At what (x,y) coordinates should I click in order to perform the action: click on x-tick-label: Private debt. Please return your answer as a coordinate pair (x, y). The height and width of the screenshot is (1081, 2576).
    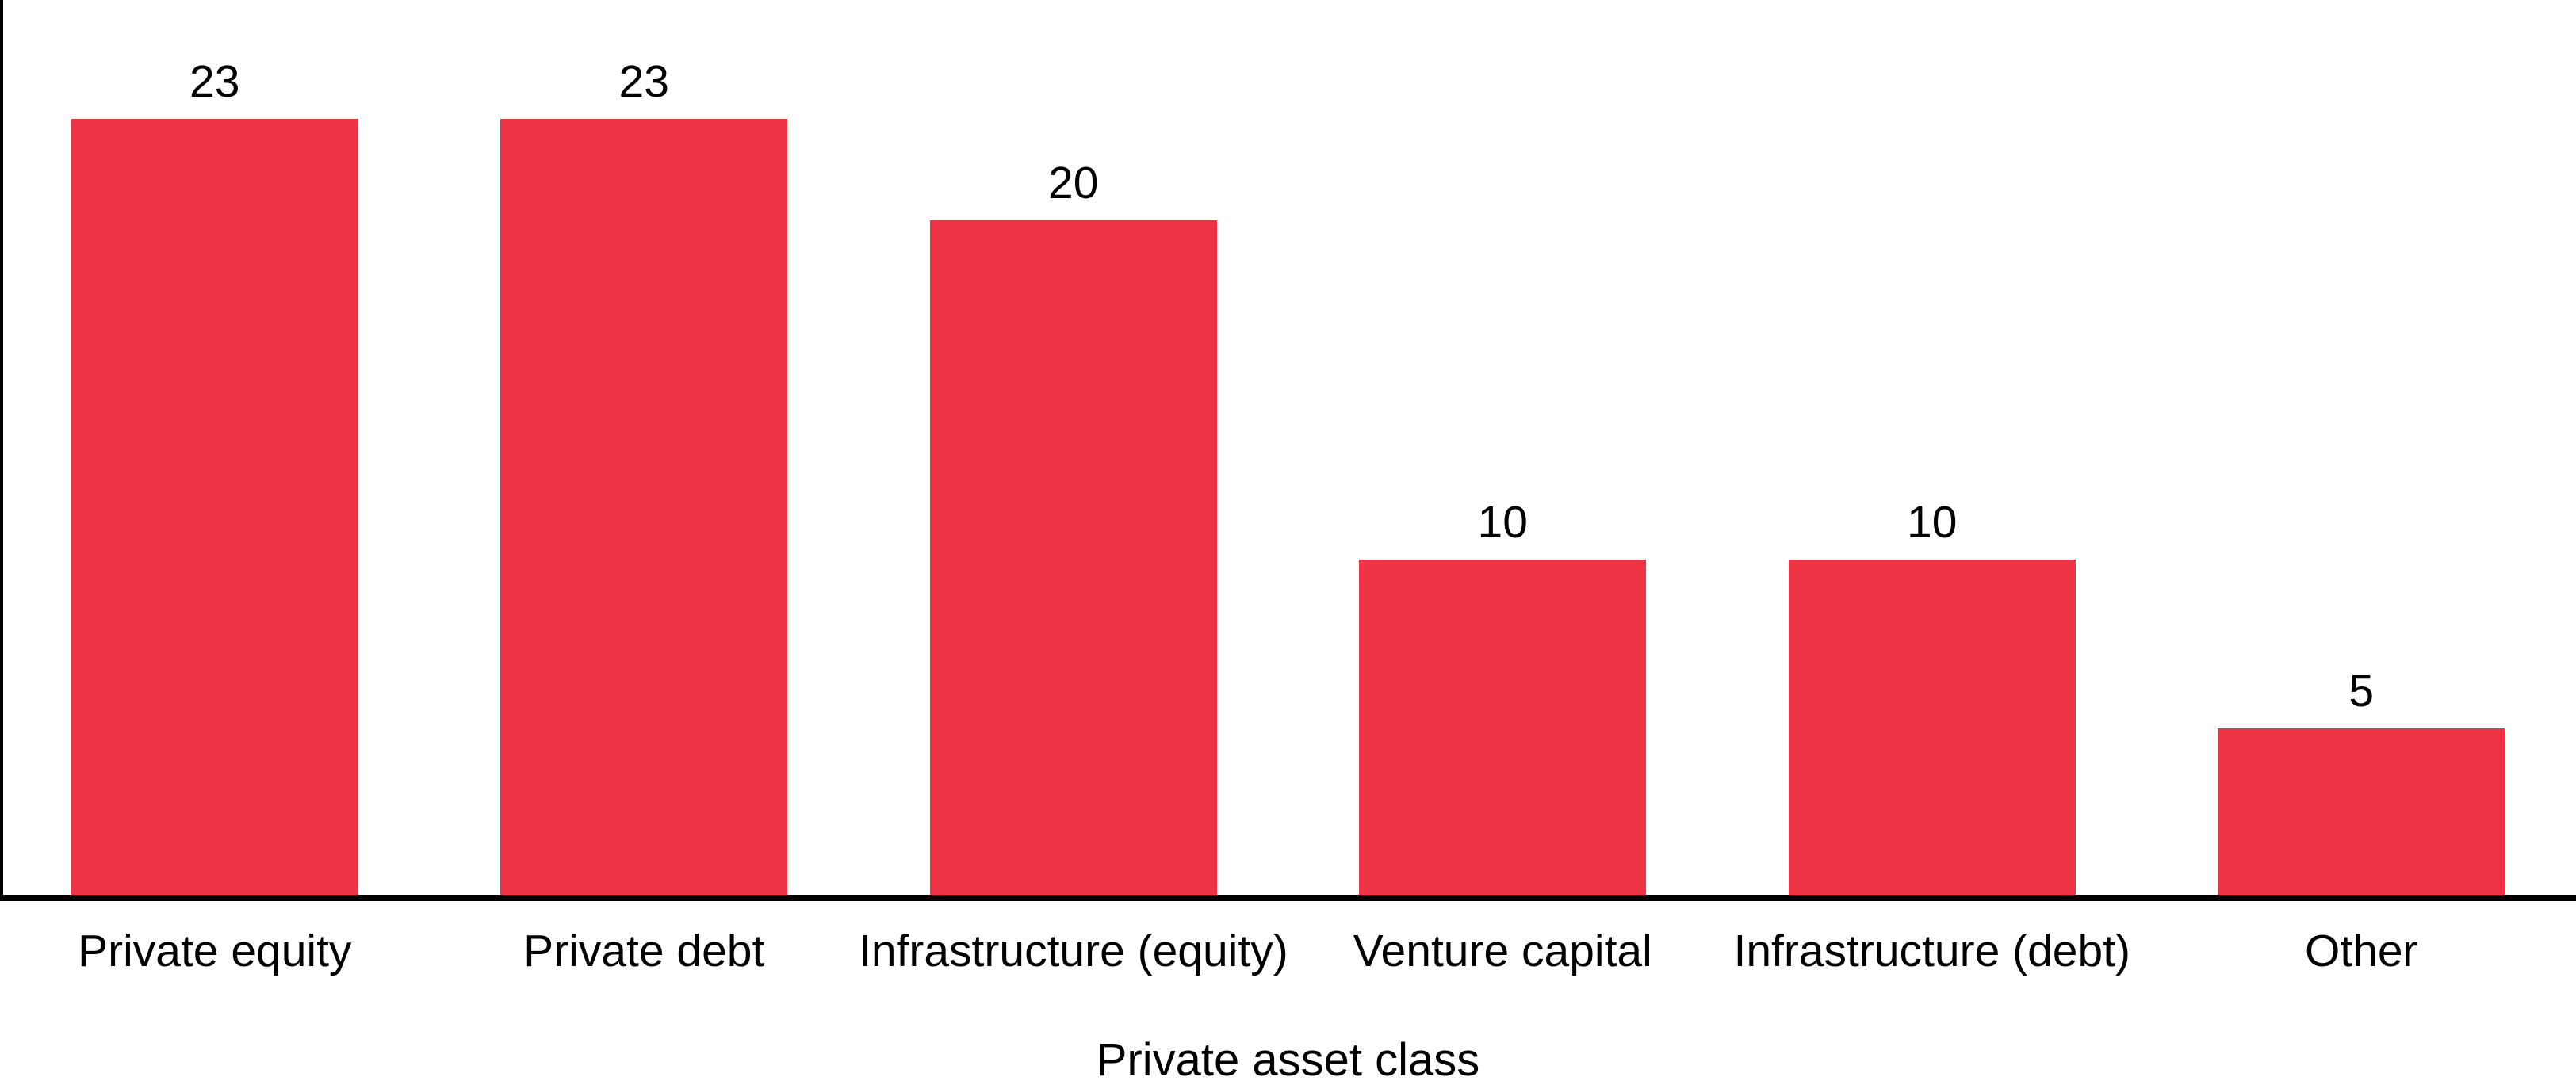
    Looking at the image, I should click on (644, 951).